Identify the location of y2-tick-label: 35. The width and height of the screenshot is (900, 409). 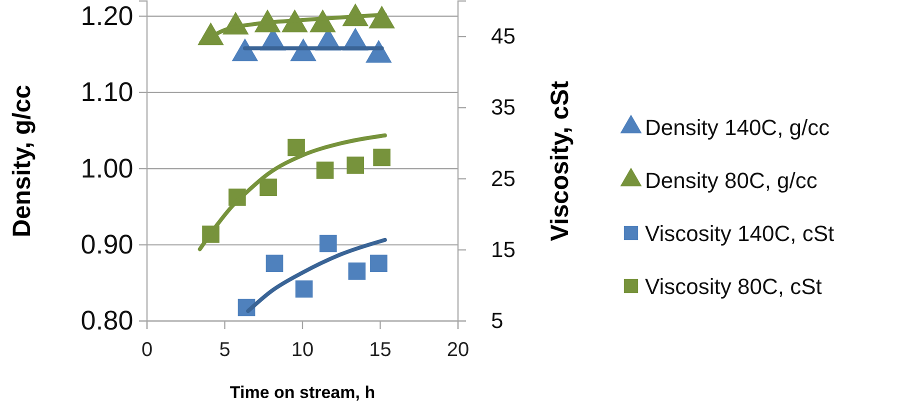
(503, 107).